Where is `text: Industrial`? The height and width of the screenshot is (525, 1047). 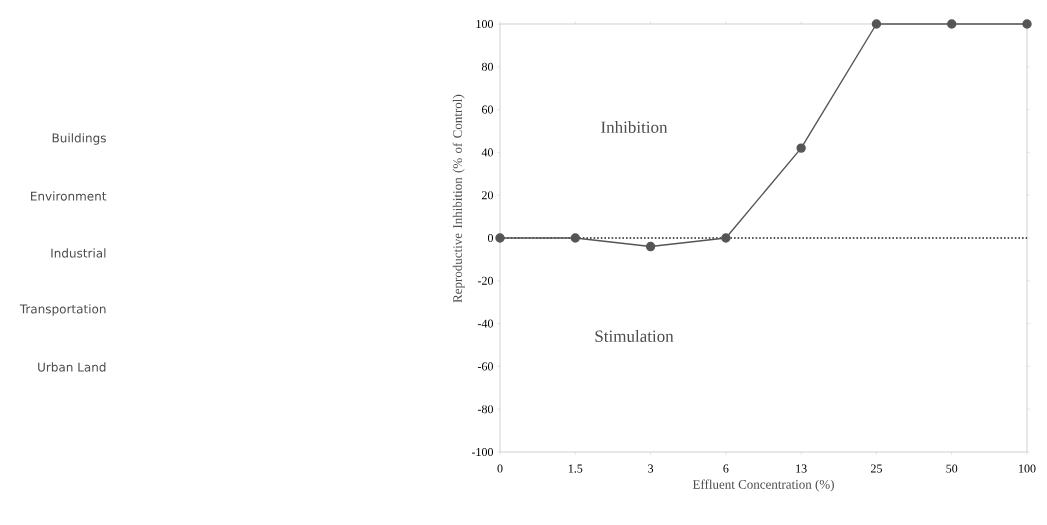 text: Industrial is located at coordinates (78, 253).